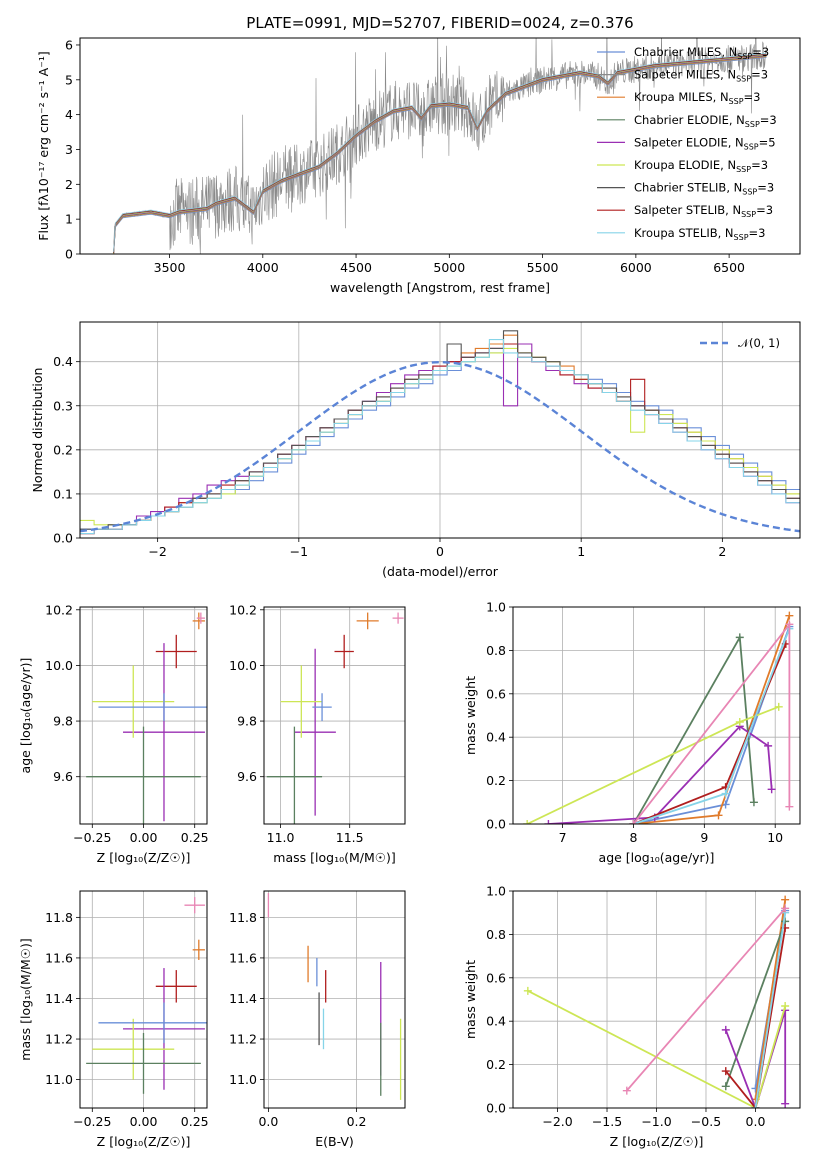 This screenshot has width=819, height=1170. I want to click on legend-label: Chabrier MILES, NSSP=3, so click(701, 53).